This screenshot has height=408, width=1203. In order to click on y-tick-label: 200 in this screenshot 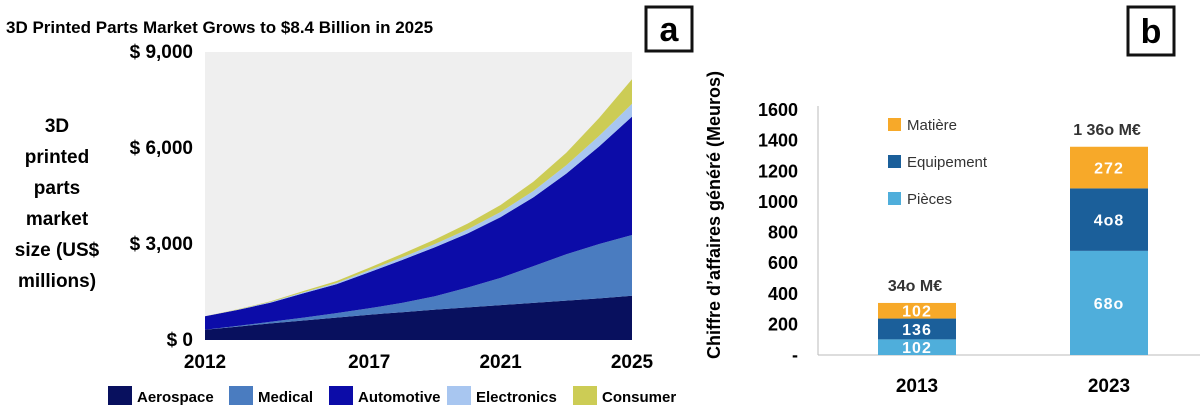, I will do `click(783, 324)`.